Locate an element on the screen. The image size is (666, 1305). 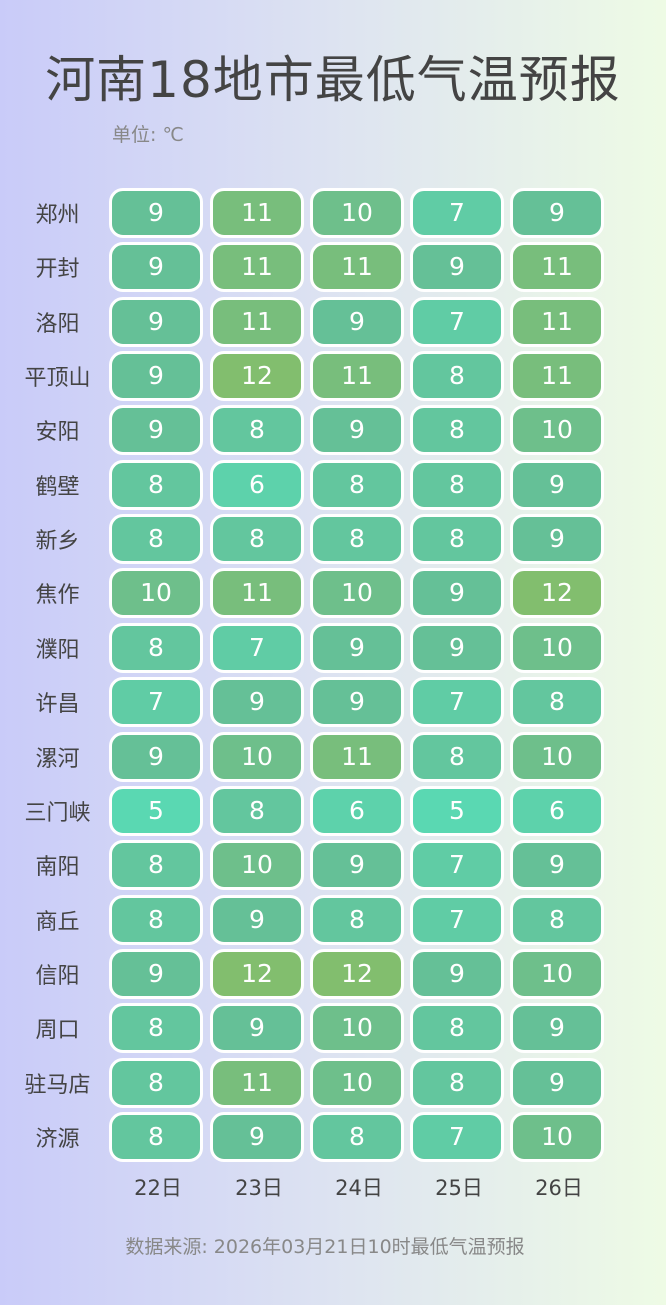
column-label: 25日 is located at coordinates (459, 1188).